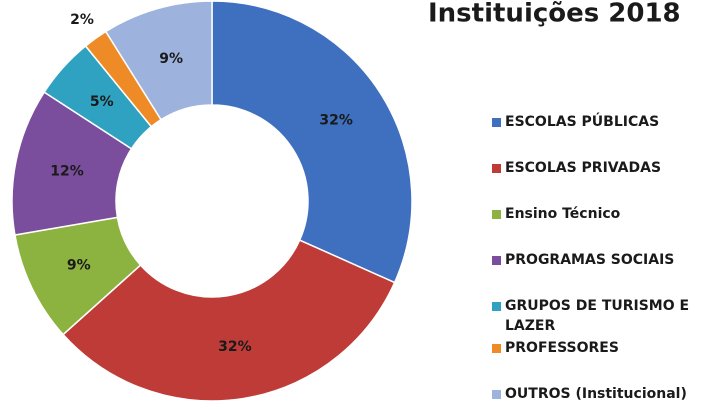 This screenshot has width=710, height=410. Describe the element at coordinates (67, 171) in the screenshot. I see `data-label: 12%` at that location.